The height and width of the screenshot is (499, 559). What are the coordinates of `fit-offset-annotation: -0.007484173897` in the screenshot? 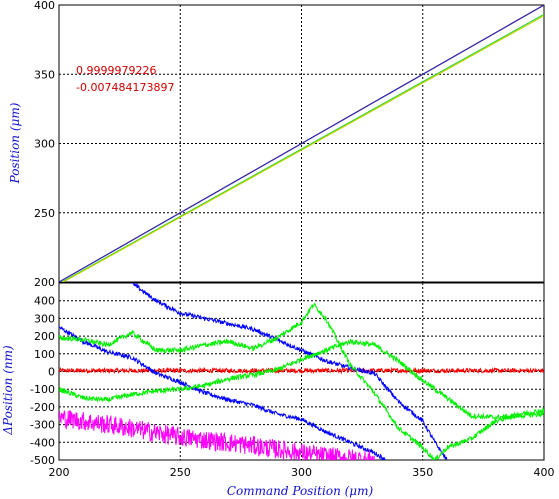 It's located at (125, 87).